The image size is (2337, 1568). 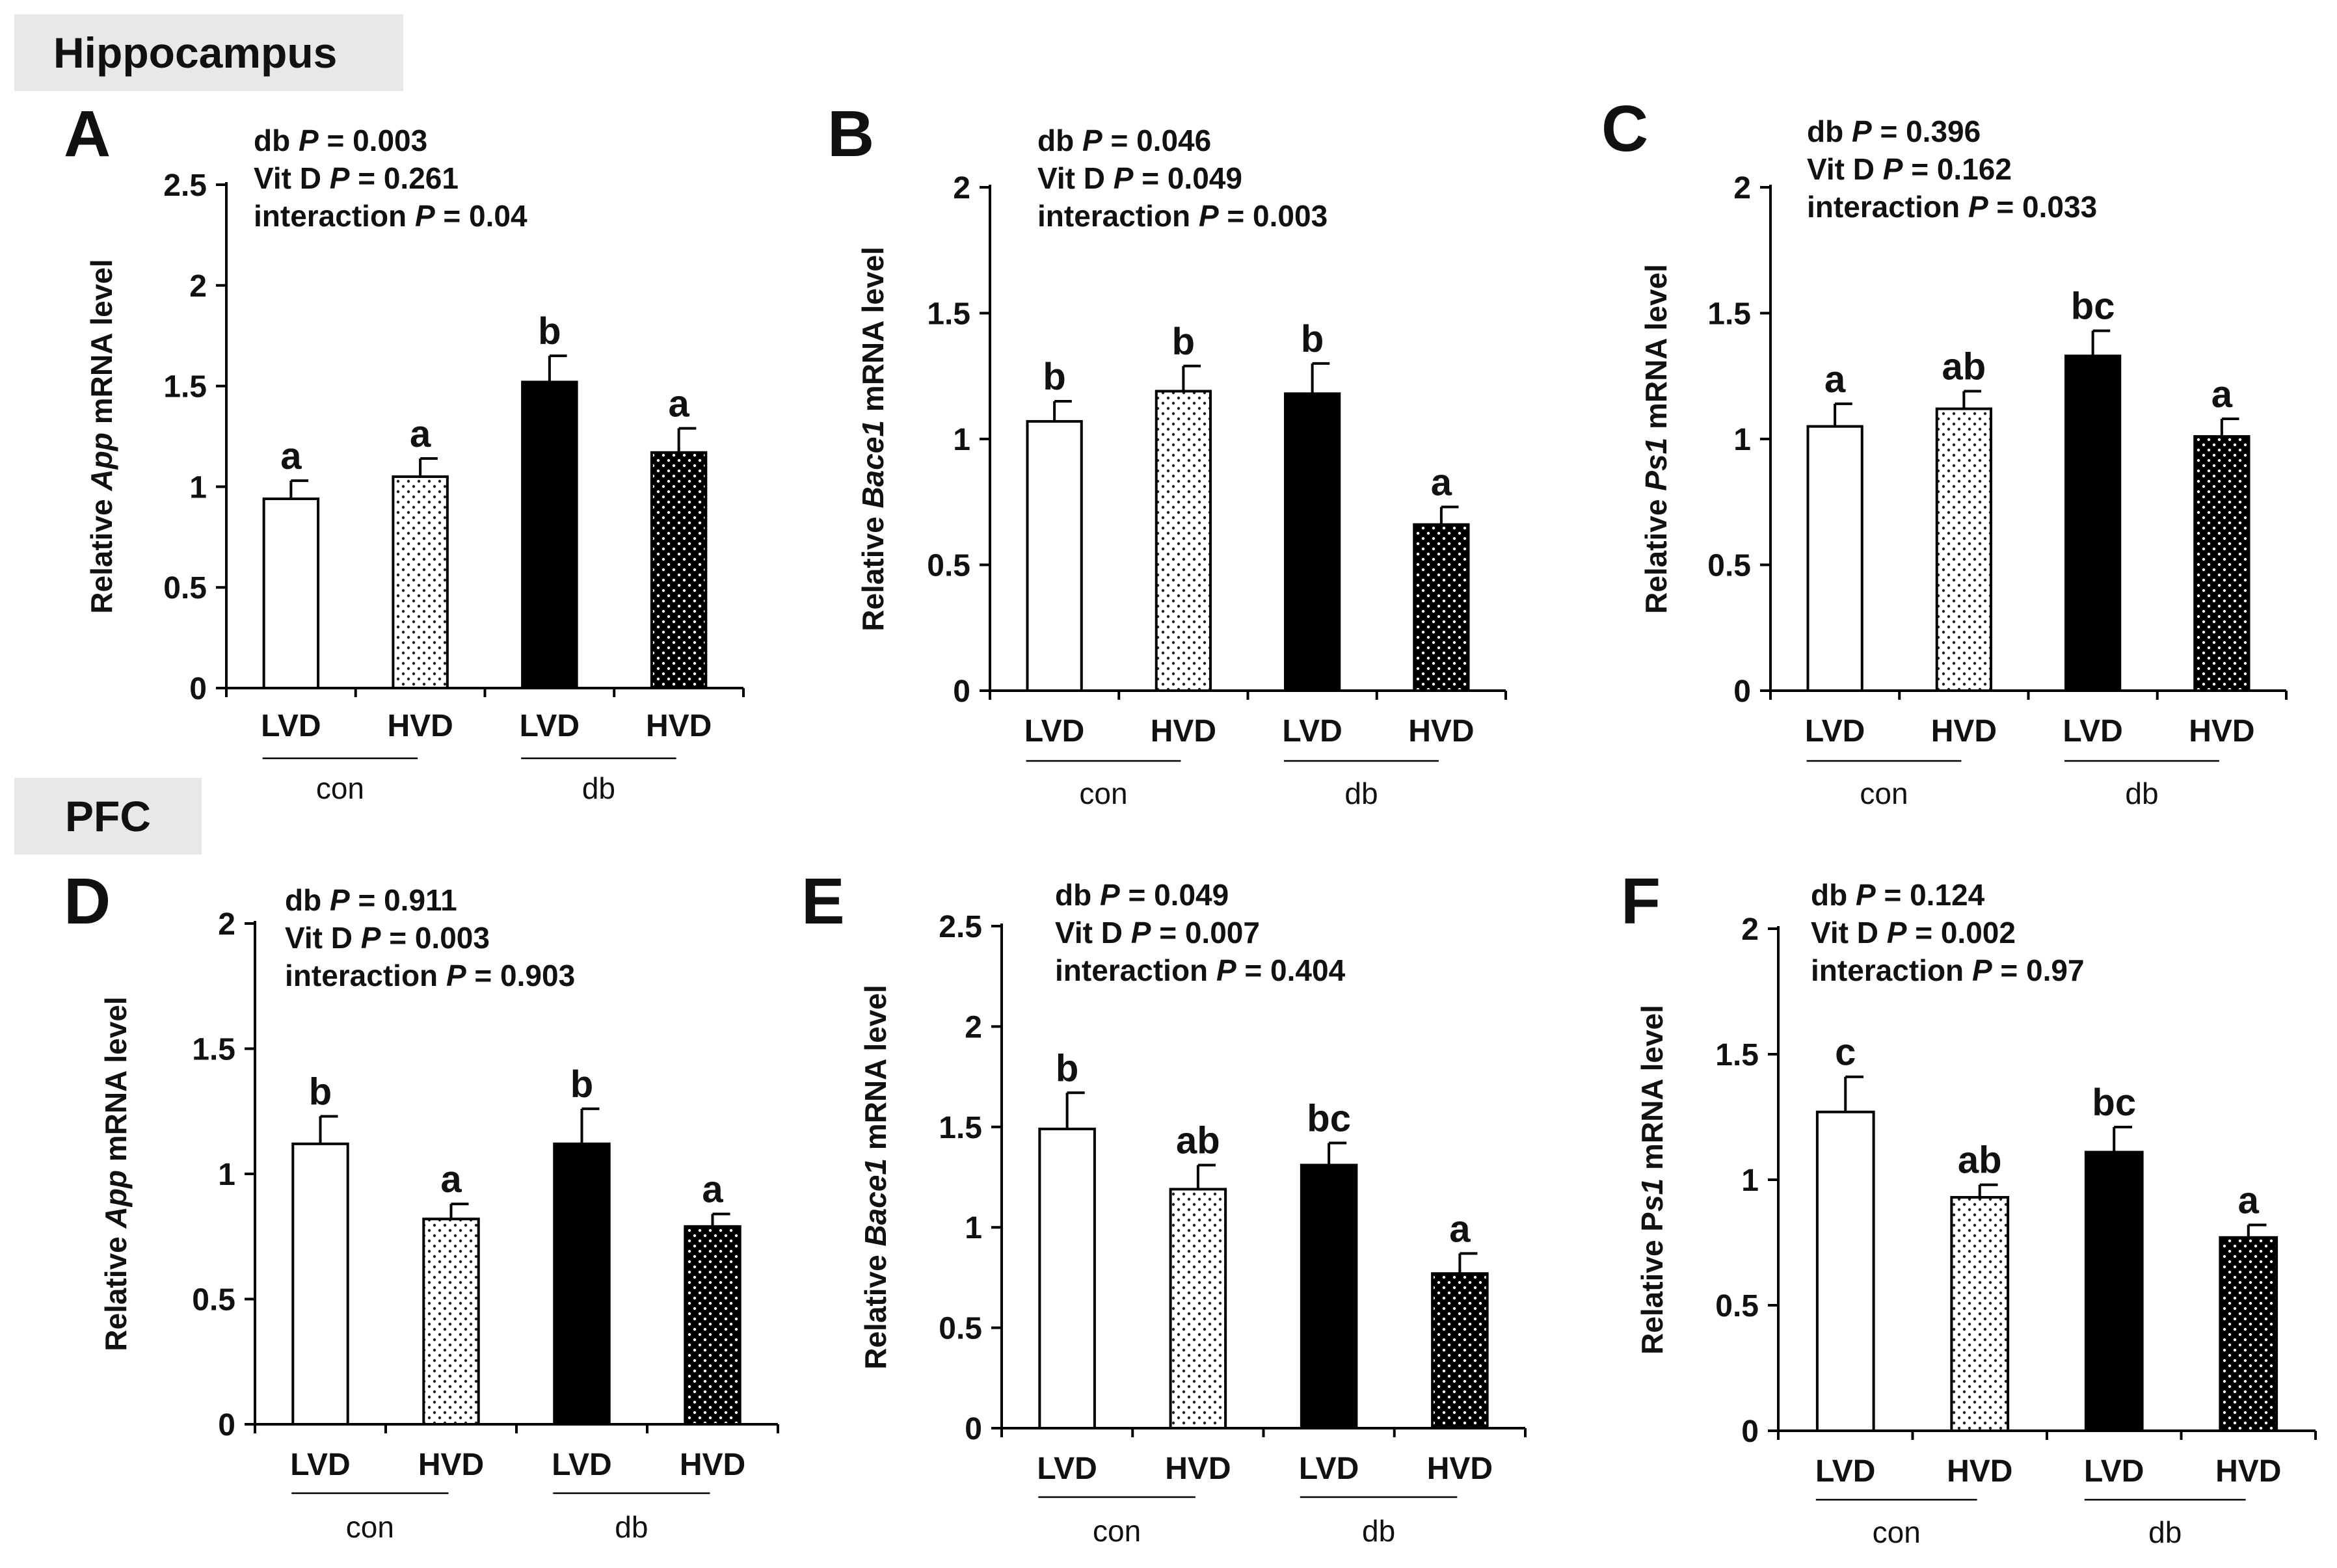 I want to click on stat-line: db P = 0.396, so click(x=1894, y=131).